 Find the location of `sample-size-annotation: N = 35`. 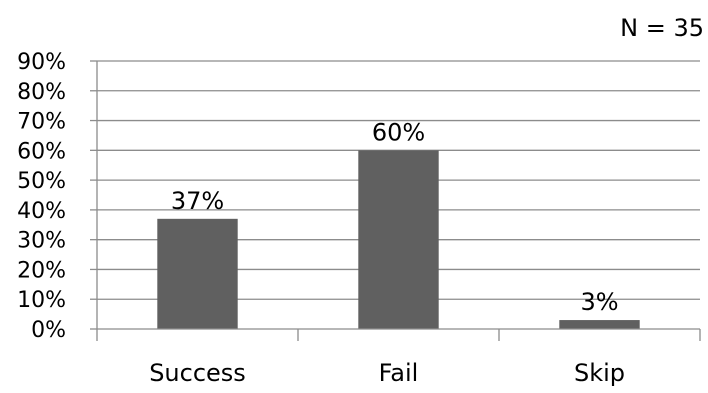

sample-size-annotation: N = 35 is located at coordinates (662, 28).